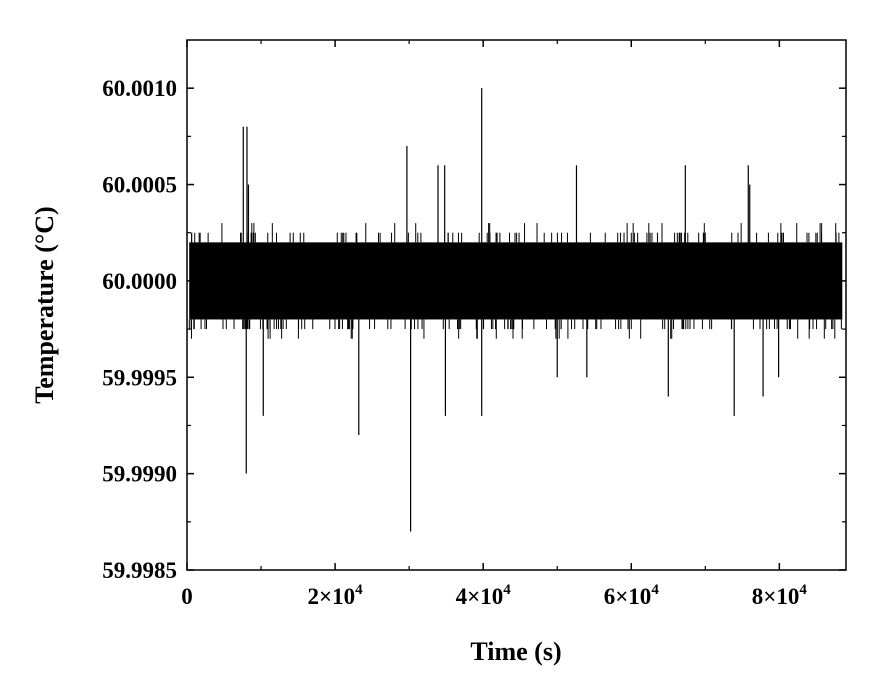 The image size is (894, 679). I want to click on noise-band, so click(516, 281).